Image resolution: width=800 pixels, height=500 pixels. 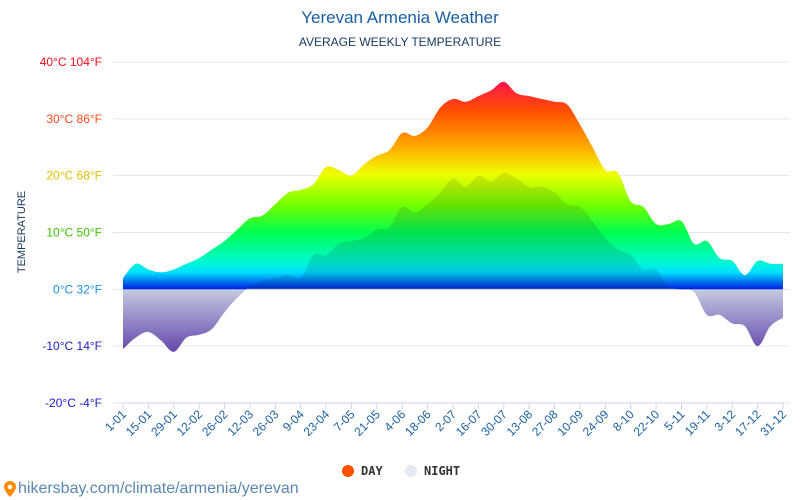 What do you see at coordinates (348, 471) in the screenshot?
I see `legend-day-marker` at bounding box center [348, 471].